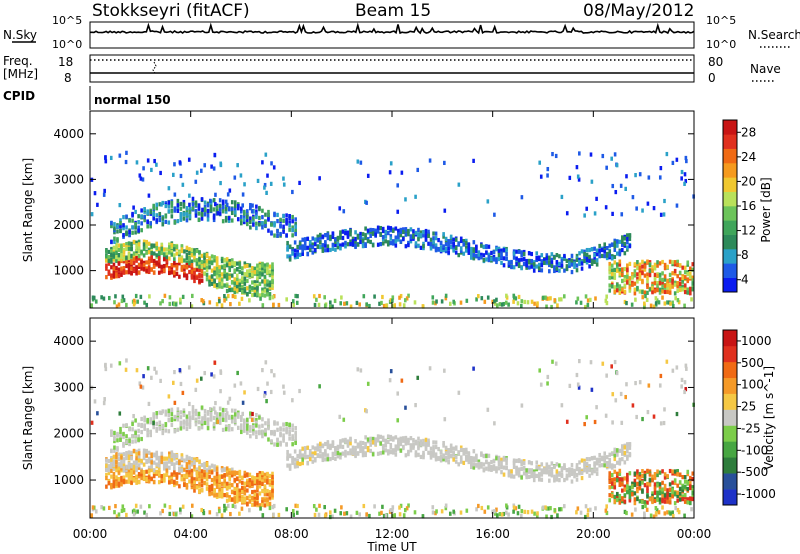  What do you see at coordinates (721, 44) in the screenshot?
I see `nsearch-tick-bottom: 10^0` at bounding box center [721, 44].